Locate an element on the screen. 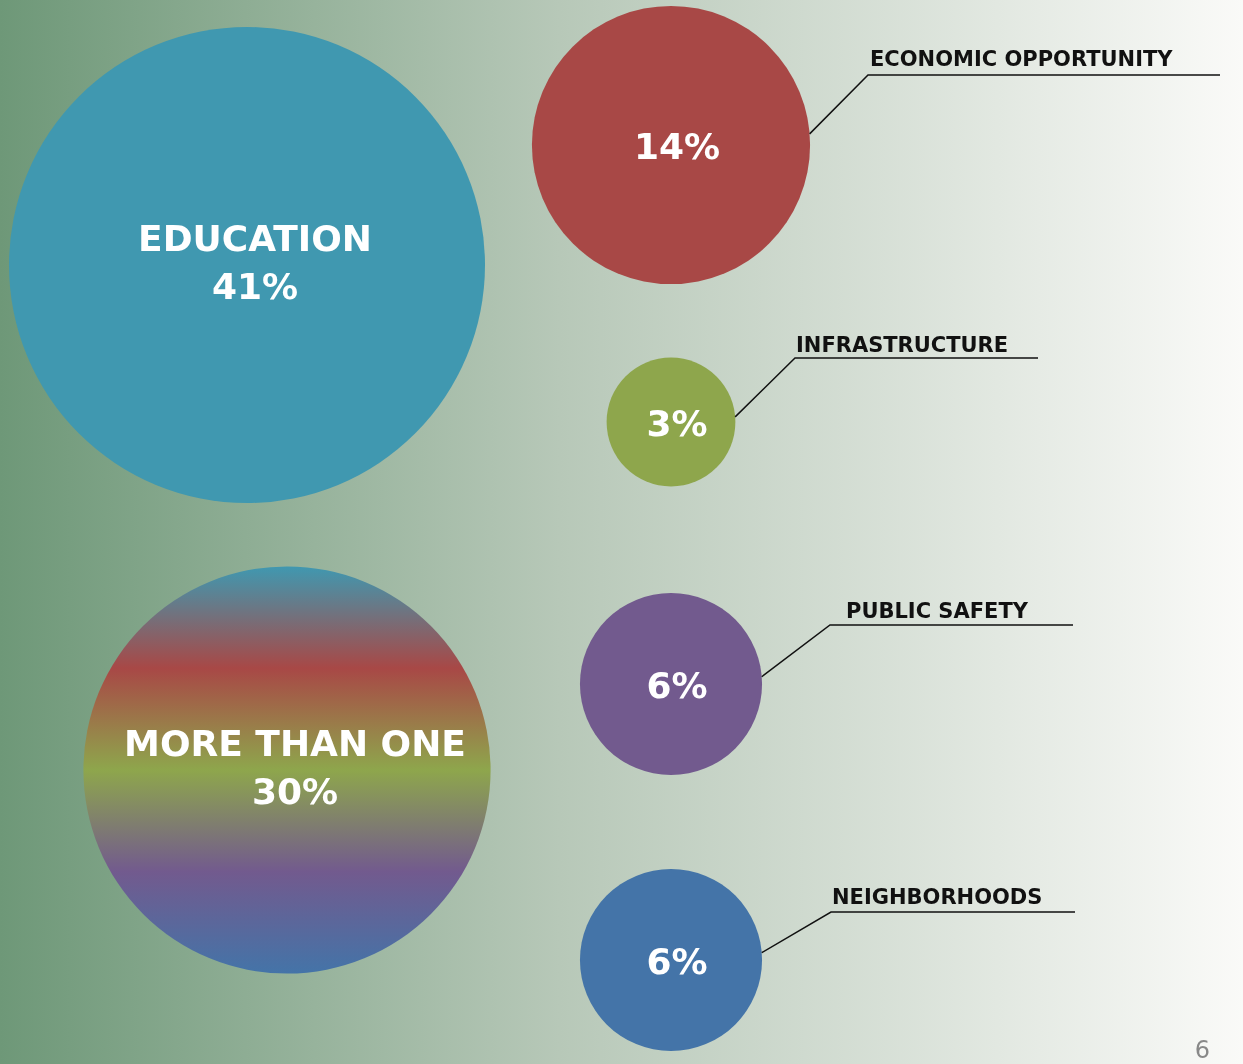  data-label: 3% is located at coordinates (677, 423).